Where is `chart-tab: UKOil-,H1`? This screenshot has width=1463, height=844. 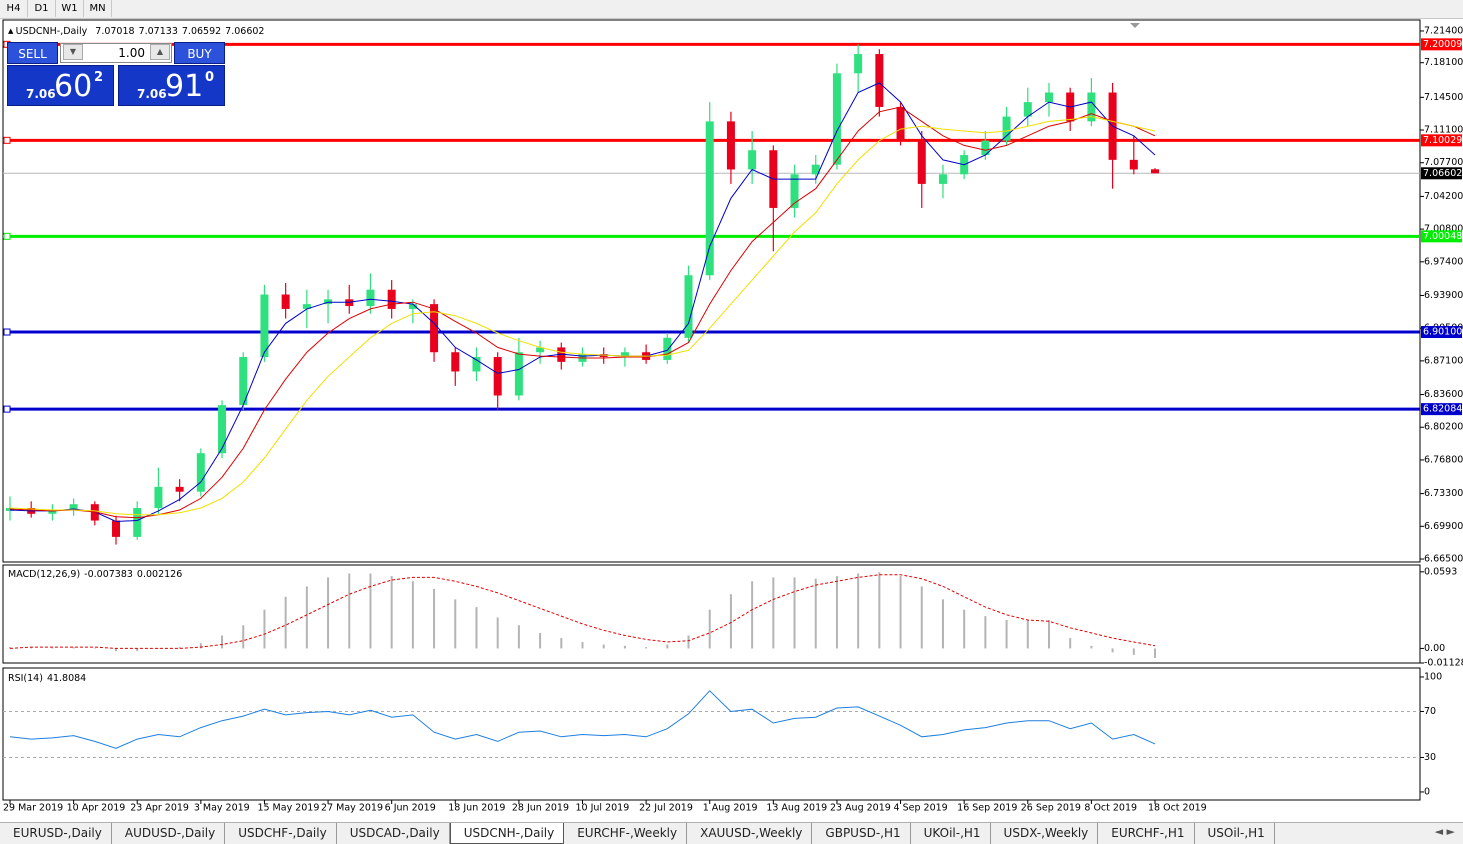 chart-tab: UKOil-,H1 is located at coordinates (951, 833).